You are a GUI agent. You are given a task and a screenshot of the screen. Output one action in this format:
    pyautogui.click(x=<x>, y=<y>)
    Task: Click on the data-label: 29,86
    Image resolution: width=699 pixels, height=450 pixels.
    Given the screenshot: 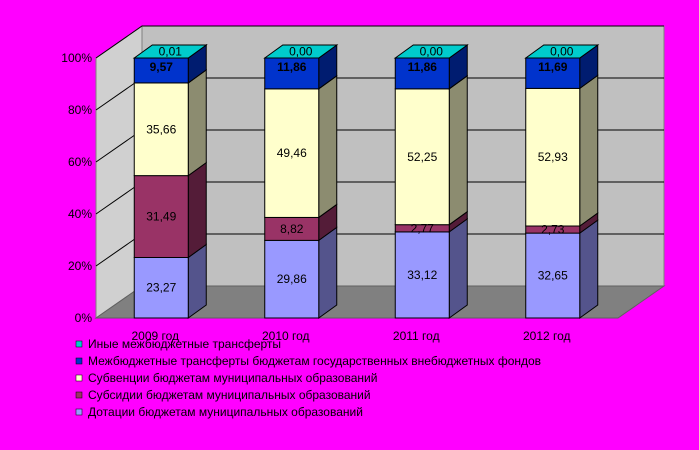 What is the action you would take?
    pyautogui.click(x=292, y=279)
    